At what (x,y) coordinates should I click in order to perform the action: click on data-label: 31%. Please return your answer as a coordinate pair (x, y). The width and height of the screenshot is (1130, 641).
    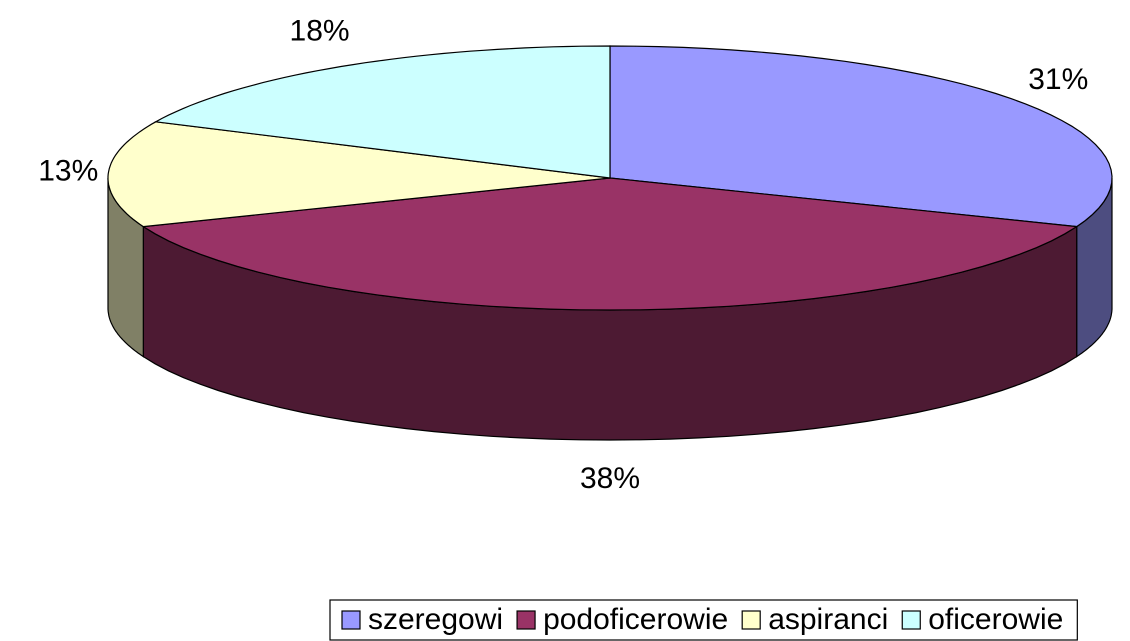
    Looking at the image, I should click on (1058, 79).